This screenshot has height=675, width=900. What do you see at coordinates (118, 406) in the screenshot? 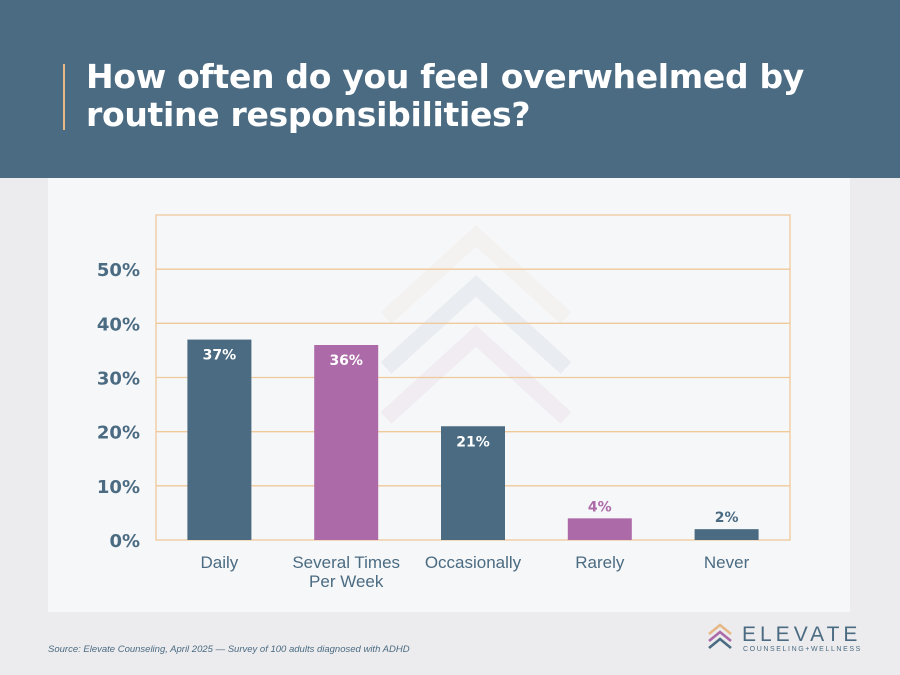
I see `y-axis-tick-labels: 0% 10% 20% 30% 40% 50%` at bounding box center [118, 406].